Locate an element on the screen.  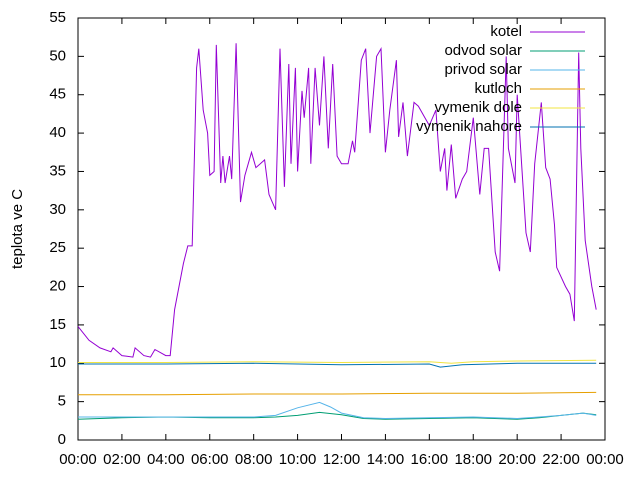
x-tick-label: 16:00 is located at coordinates (430, 459).